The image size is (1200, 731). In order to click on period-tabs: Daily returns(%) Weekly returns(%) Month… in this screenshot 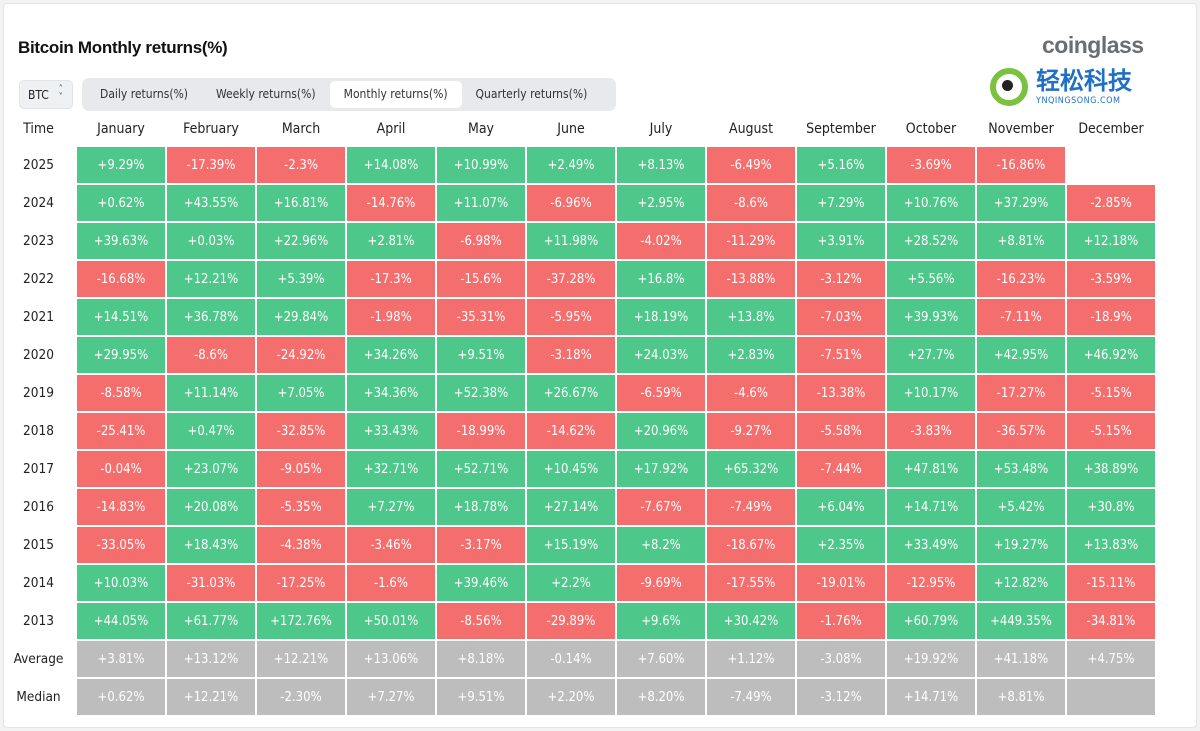, I will do `click(349, 94)`.